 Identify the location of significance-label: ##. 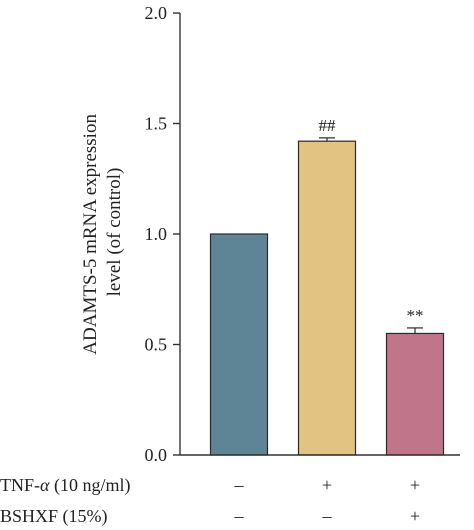
(328, 125).